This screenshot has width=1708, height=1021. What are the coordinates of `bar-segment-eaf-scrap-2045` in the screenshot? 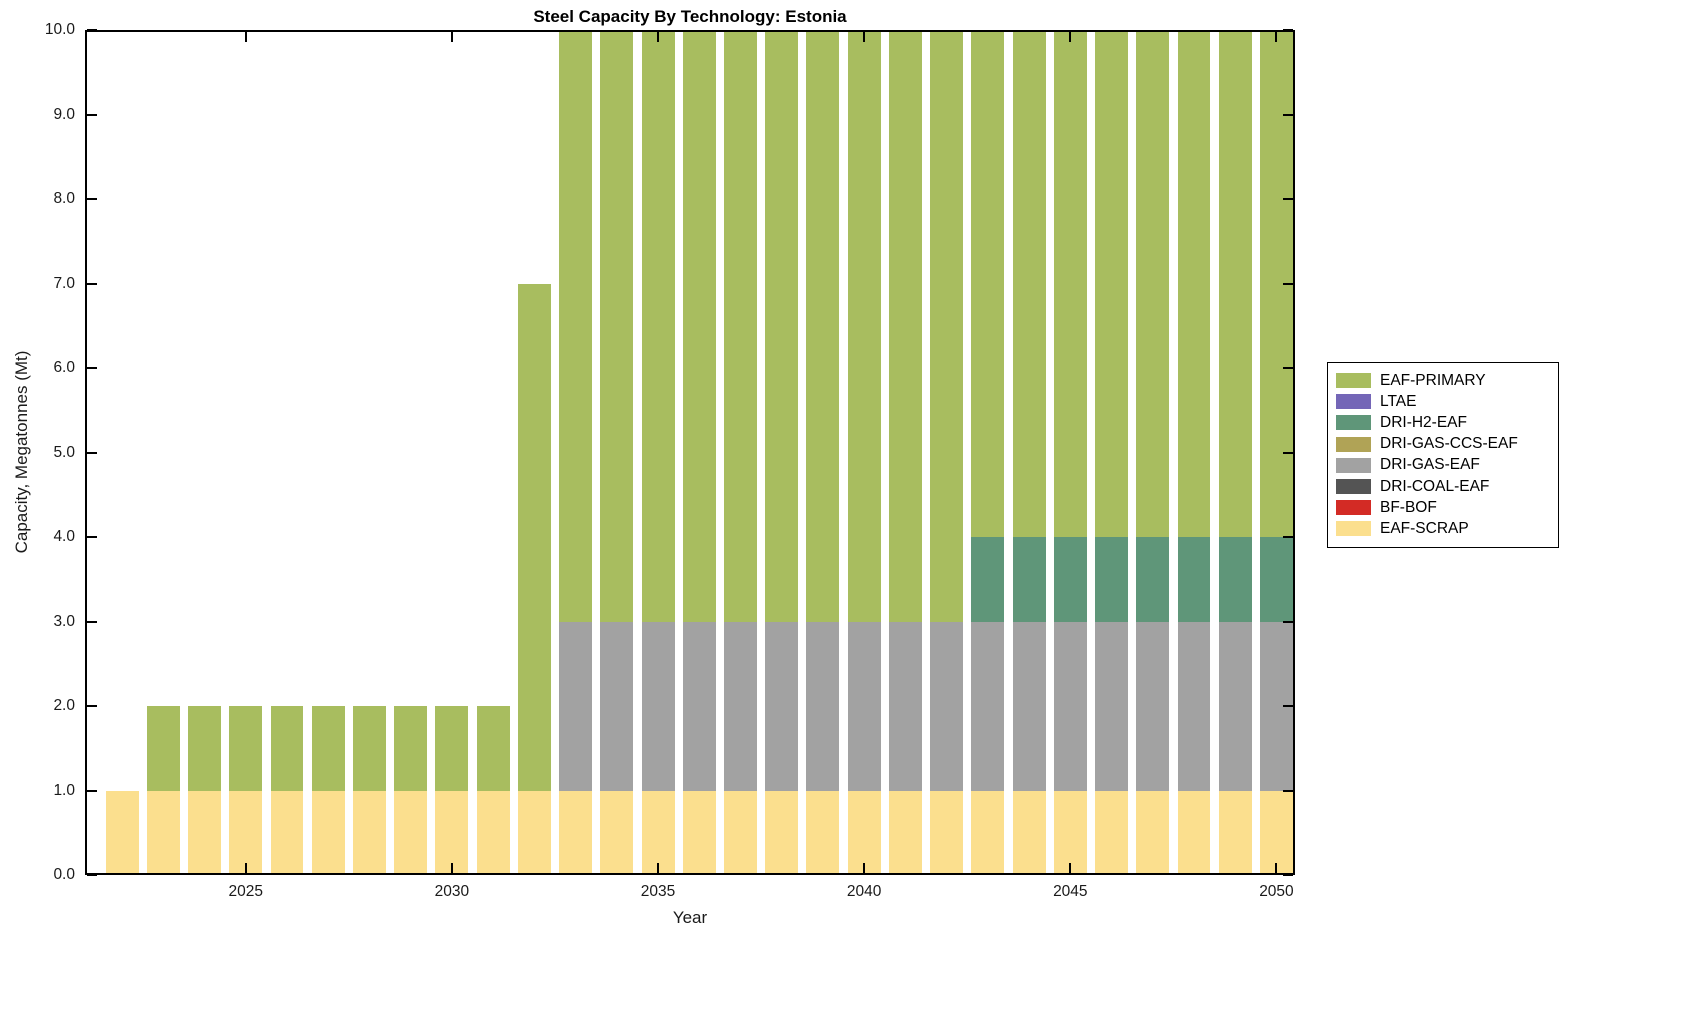 It's located at (1070, 832).